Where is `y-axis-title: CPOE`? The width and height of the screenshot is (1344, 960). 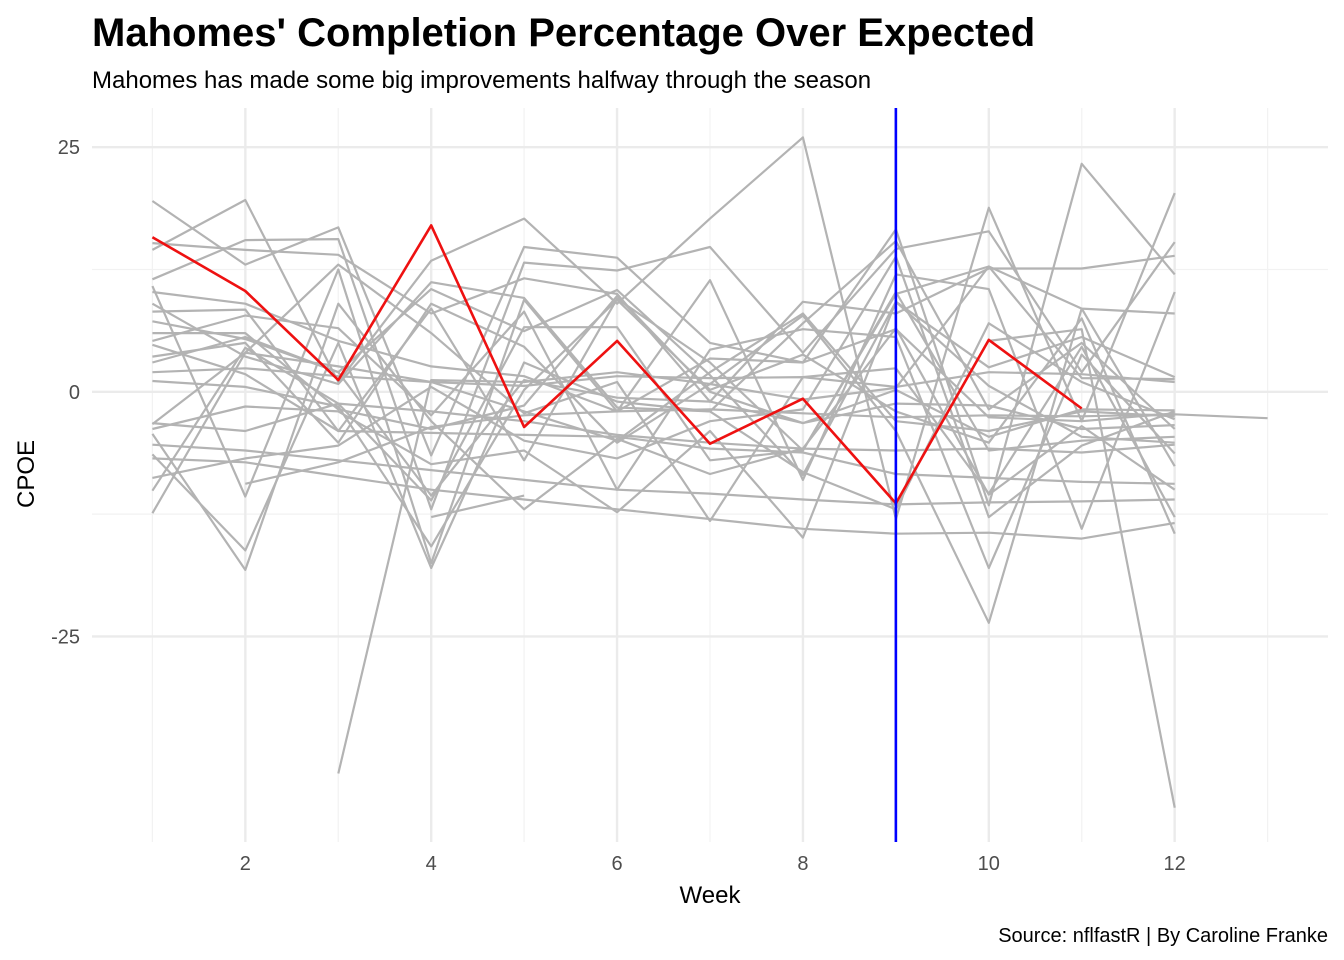 y-axis-title: CPOE is located at coordinates (26, 474).